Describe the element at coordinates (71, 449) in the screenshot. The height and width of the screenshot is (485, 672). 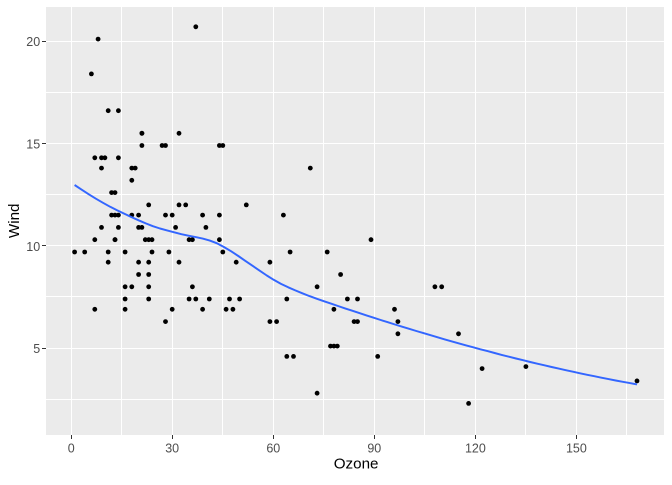
I see `svg-text: 0` at that location.